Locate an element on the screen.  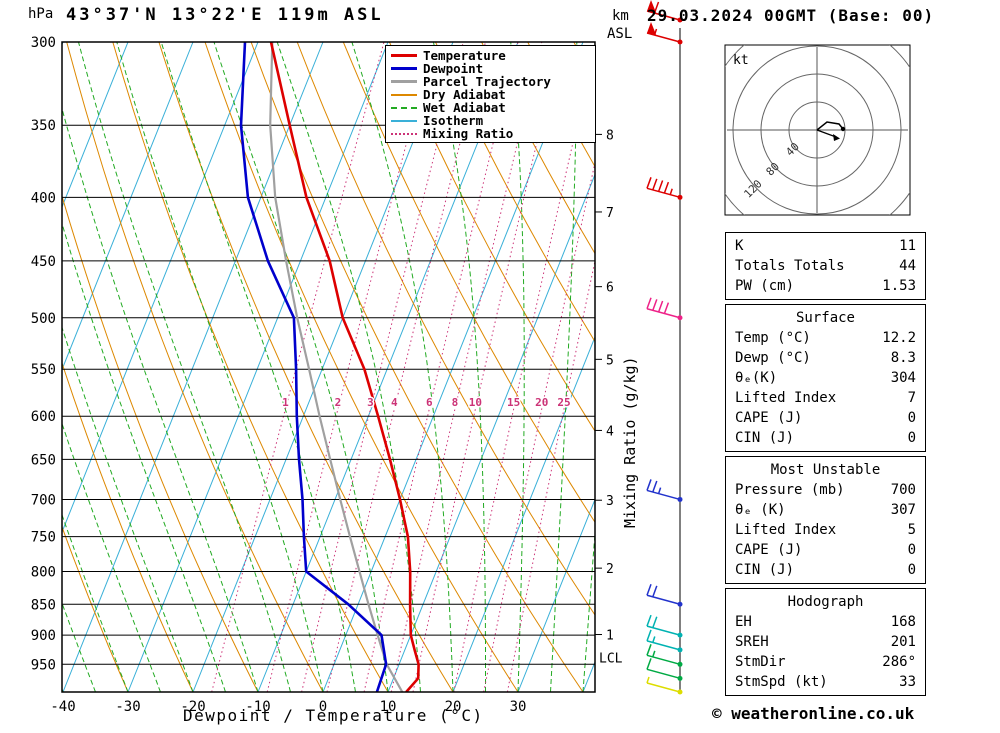
temp-tick-label: 30 is located at coordinates (518, 707).